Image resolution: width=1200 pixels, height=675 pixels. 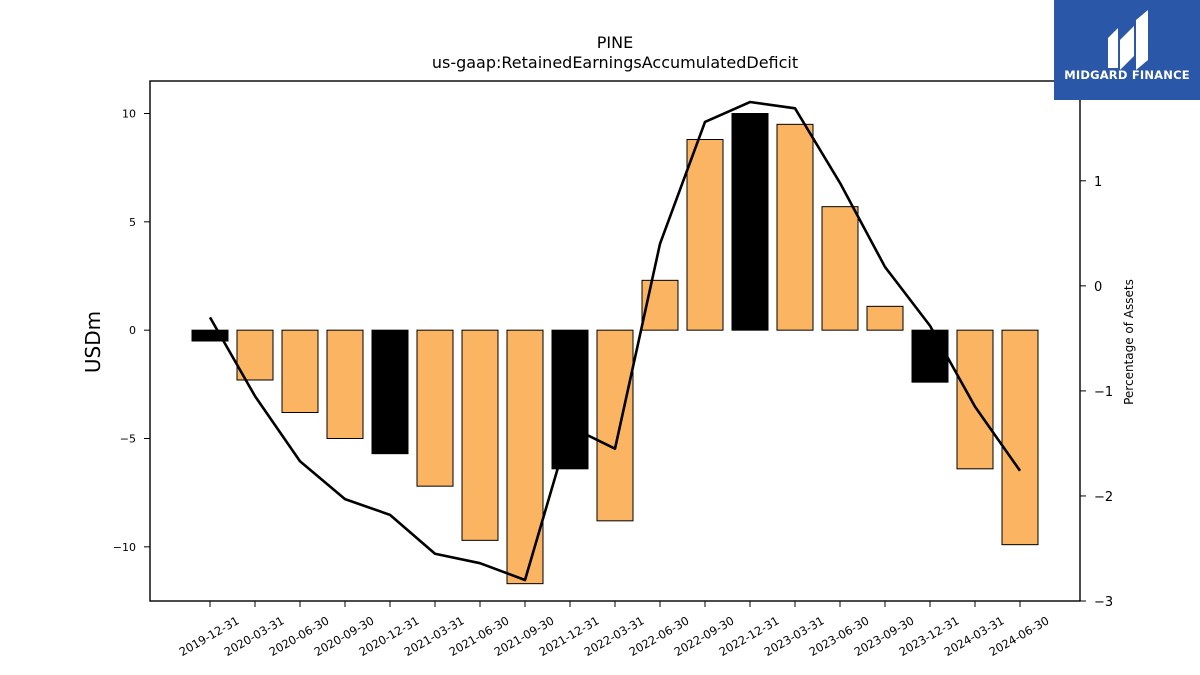 I want to click on y-tick-label: 0, so click(x=132, y=330).